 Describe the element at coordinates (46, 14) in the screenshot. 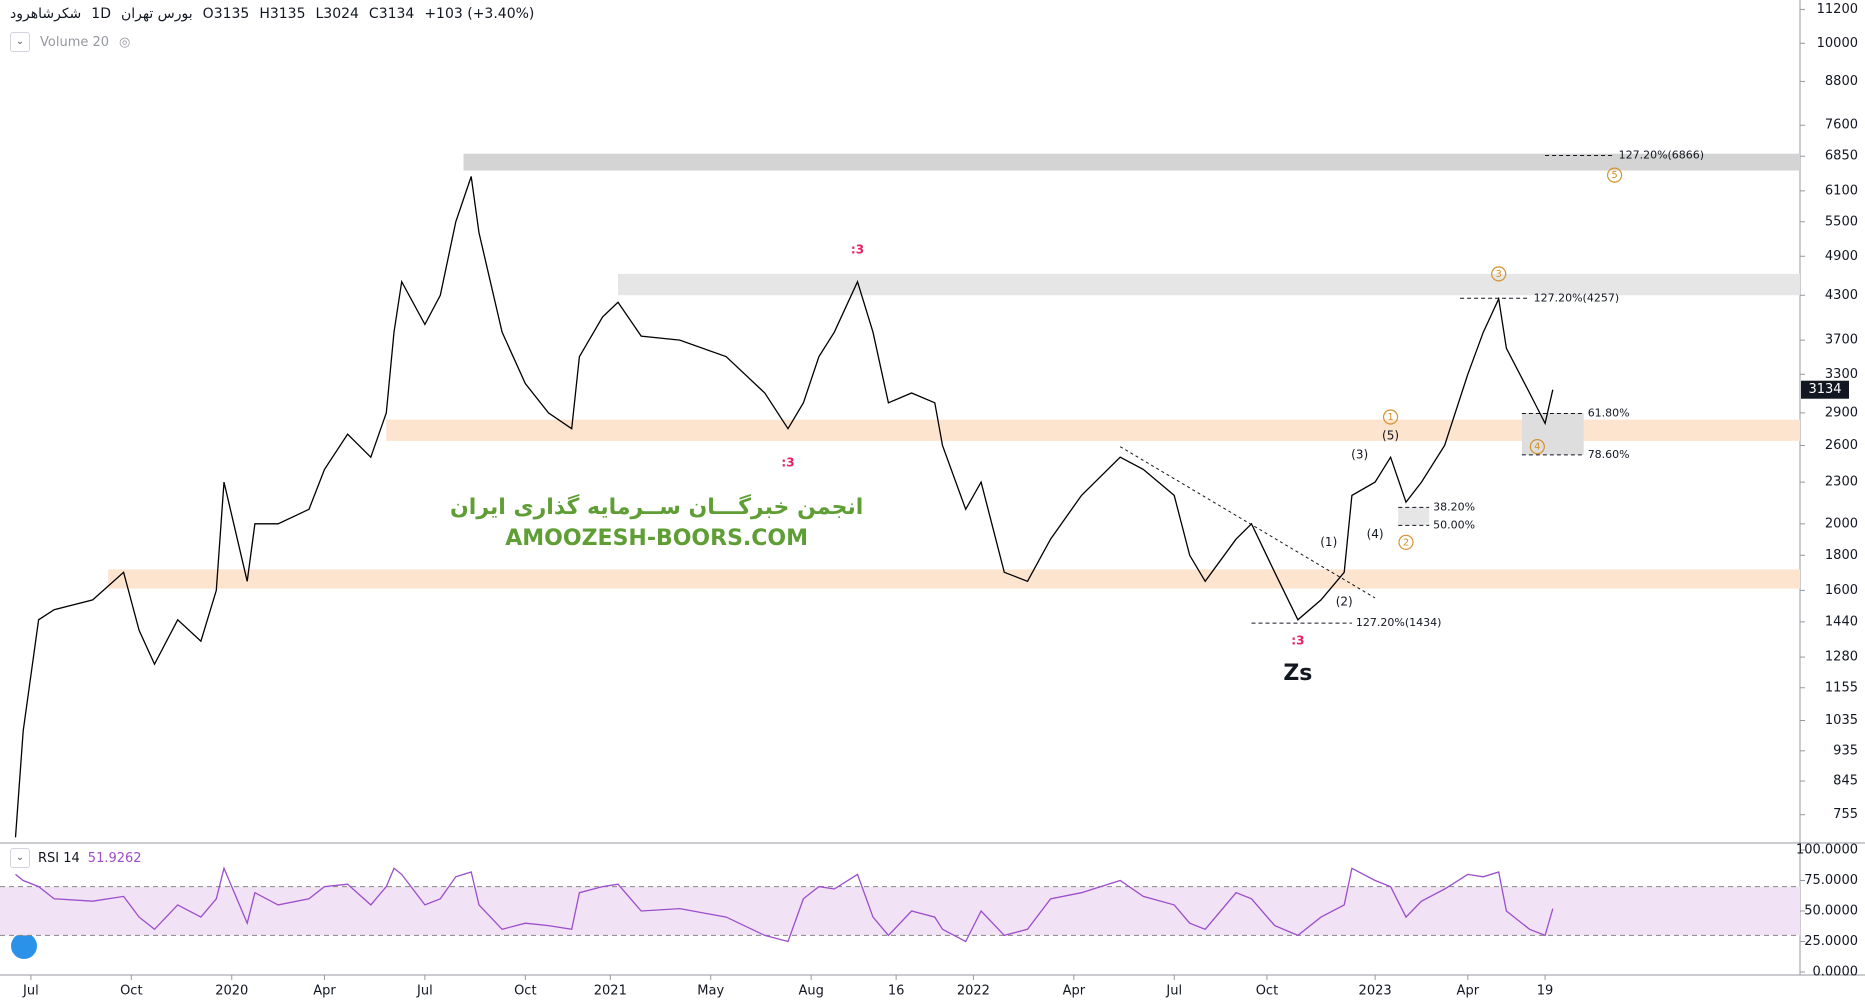

I see `symbol: شکرشاهرود` at that location.